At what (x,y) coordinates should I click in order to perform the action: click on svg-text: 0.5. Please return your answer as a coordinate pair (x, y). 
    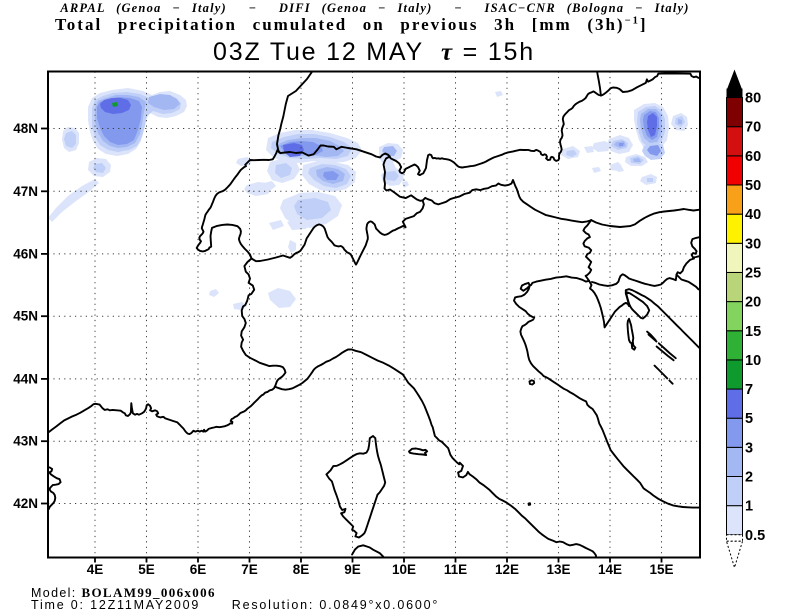
    Looking at the image, I should click on (755, 536).